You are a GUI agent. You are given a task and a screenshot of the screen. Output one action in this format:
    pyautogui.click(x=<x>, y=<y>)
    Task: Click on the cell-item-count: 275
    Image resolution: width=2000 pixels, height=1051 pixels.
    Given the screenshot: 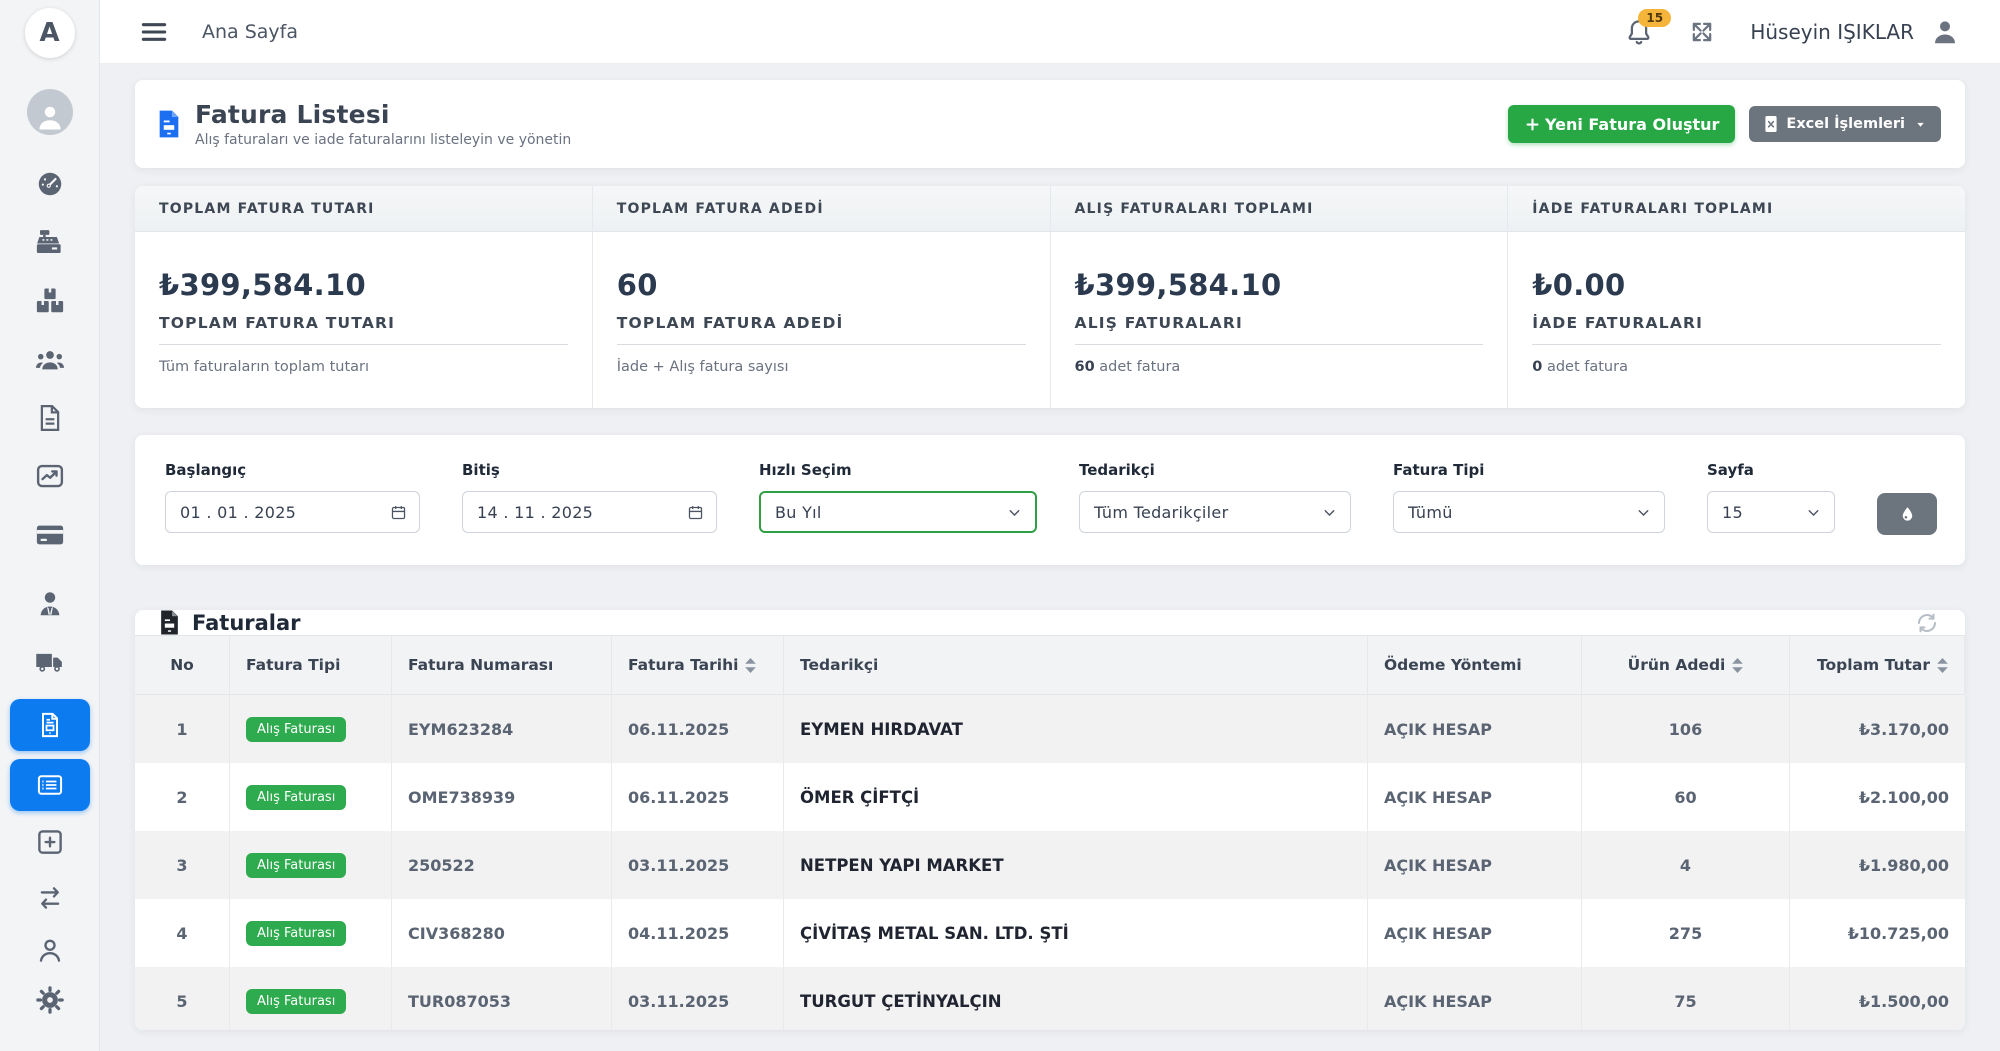 What is the action you would take?
    pyautogui.click(x=1686, y=933)
    